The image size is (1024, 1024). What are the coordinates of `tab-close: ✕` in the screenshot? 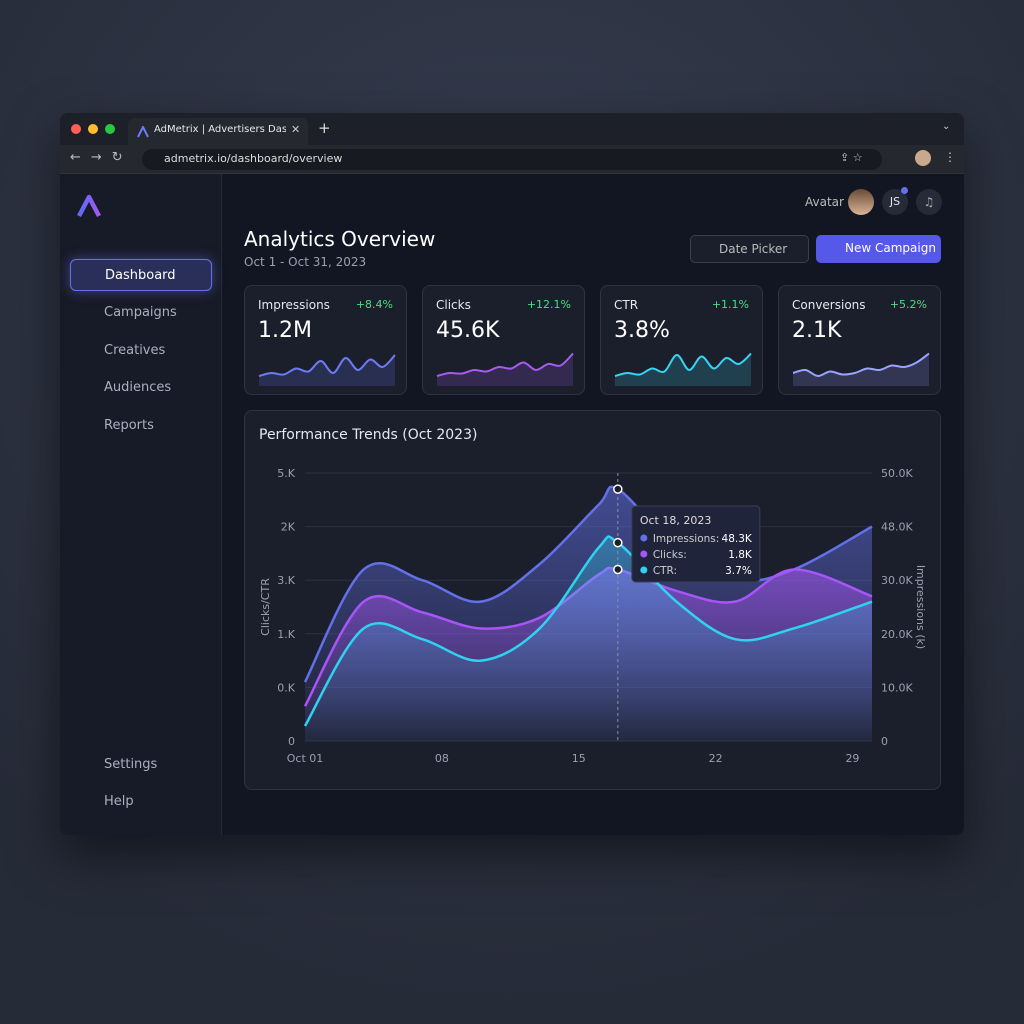 It's located at (296, 129).